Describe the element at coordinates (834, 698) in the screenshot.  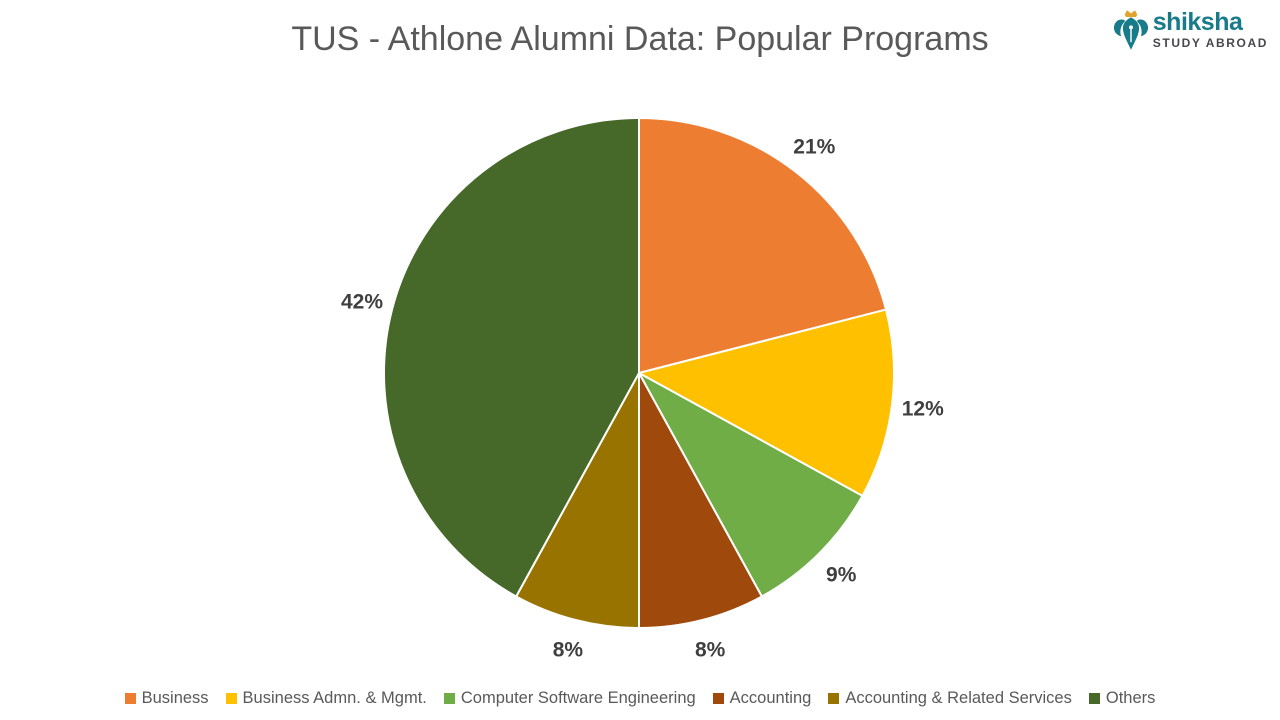
I see `legend-swatch-accounting-related-services` at that location.